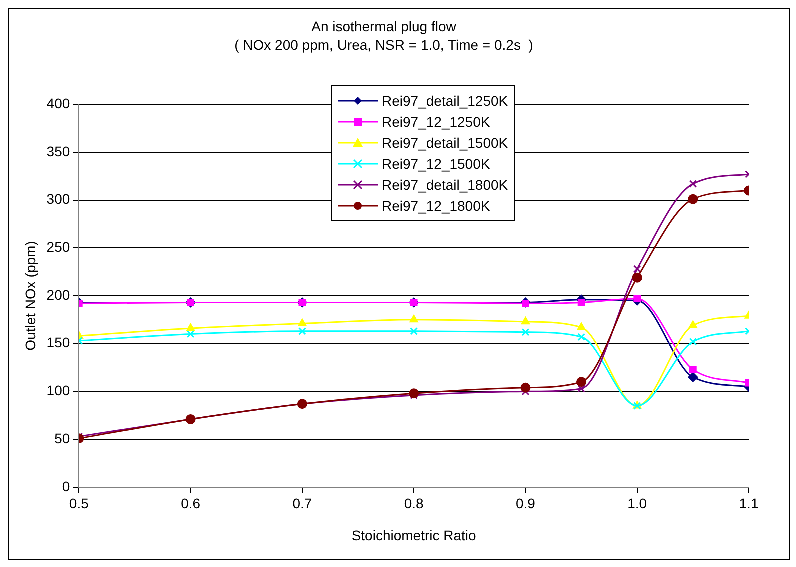 The width and height of the screenshot is (796, 567). I want to click on x-tick-label: 0.7, so click(302, 504).